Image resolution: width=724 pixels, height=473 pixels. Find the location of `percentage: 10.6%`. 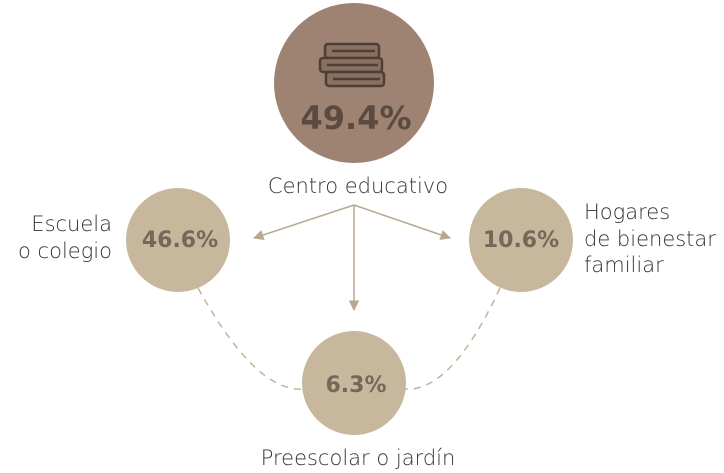

percentage: 10.6% is located at coordinates (521, 240).